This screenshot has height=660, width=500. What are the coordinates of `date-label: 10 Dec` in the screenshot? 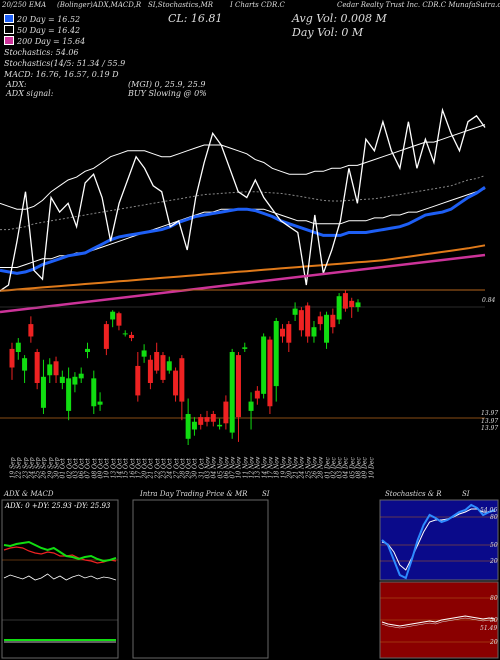 It's located at (372, 468).